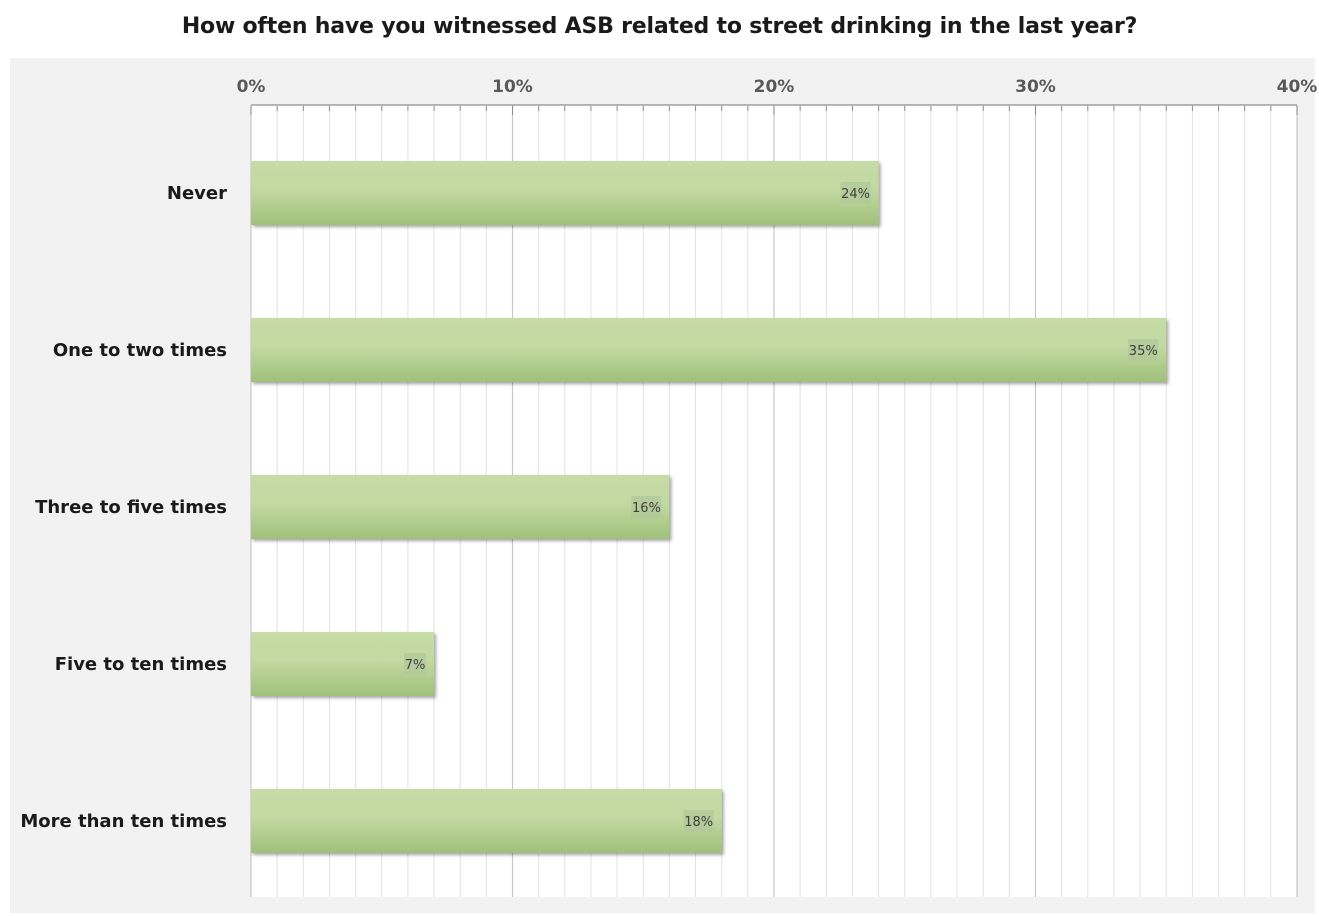  What do you see at coordinates (1297, 87) in the screenshot?
I see `x-tick-label: 40%` at bounding box center [1297, 87].